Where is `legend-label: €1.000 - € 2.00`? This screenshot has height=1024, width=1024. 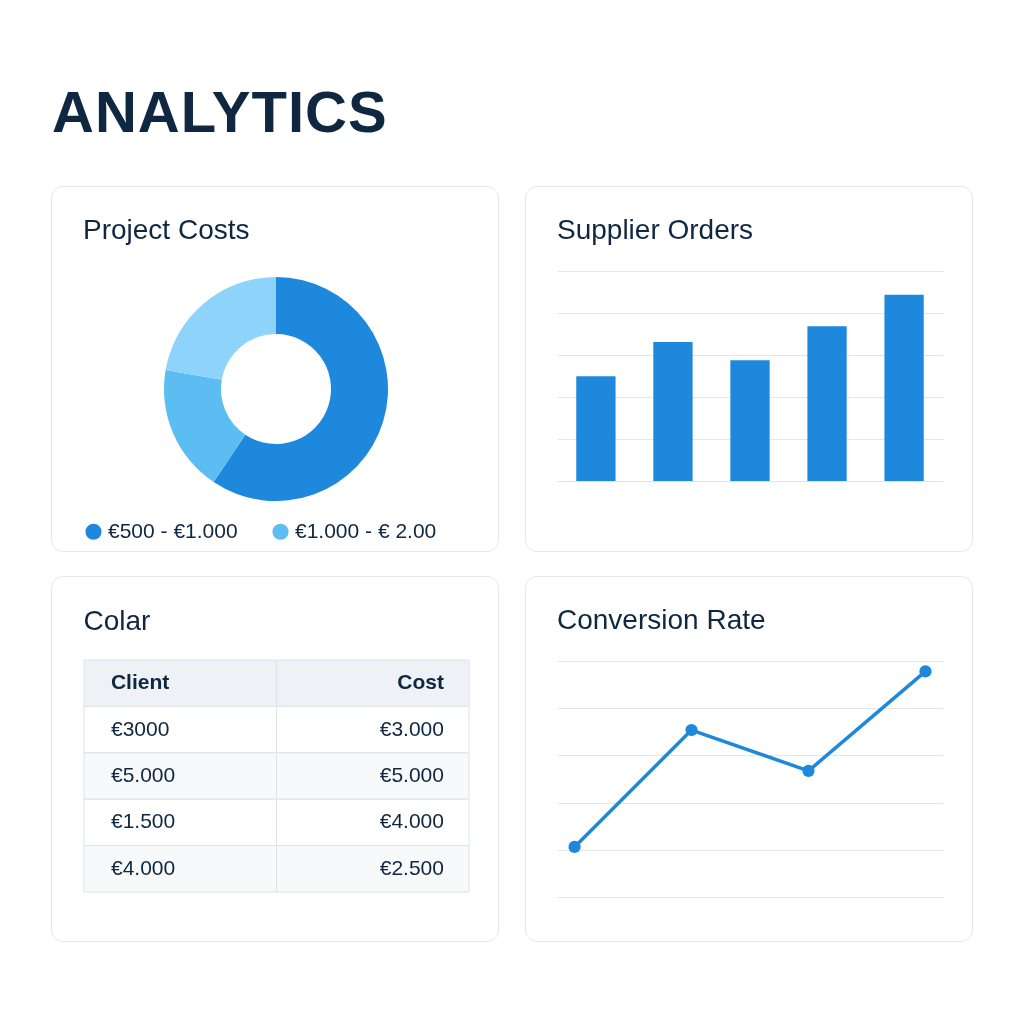
legend-label: €1.000 - € 2.00 is located at coordinates (366, 530).